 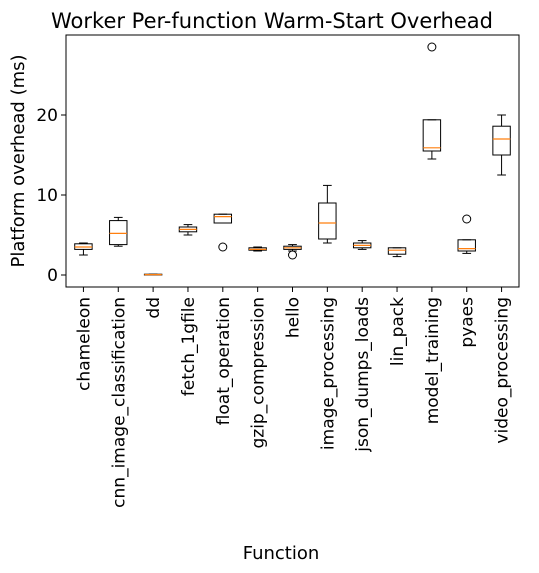 What do you see at coordinates (328, 373) in the screenshot?
I see `x-tick-label-image_processing: image_processing` at bounding box center [328, 373].